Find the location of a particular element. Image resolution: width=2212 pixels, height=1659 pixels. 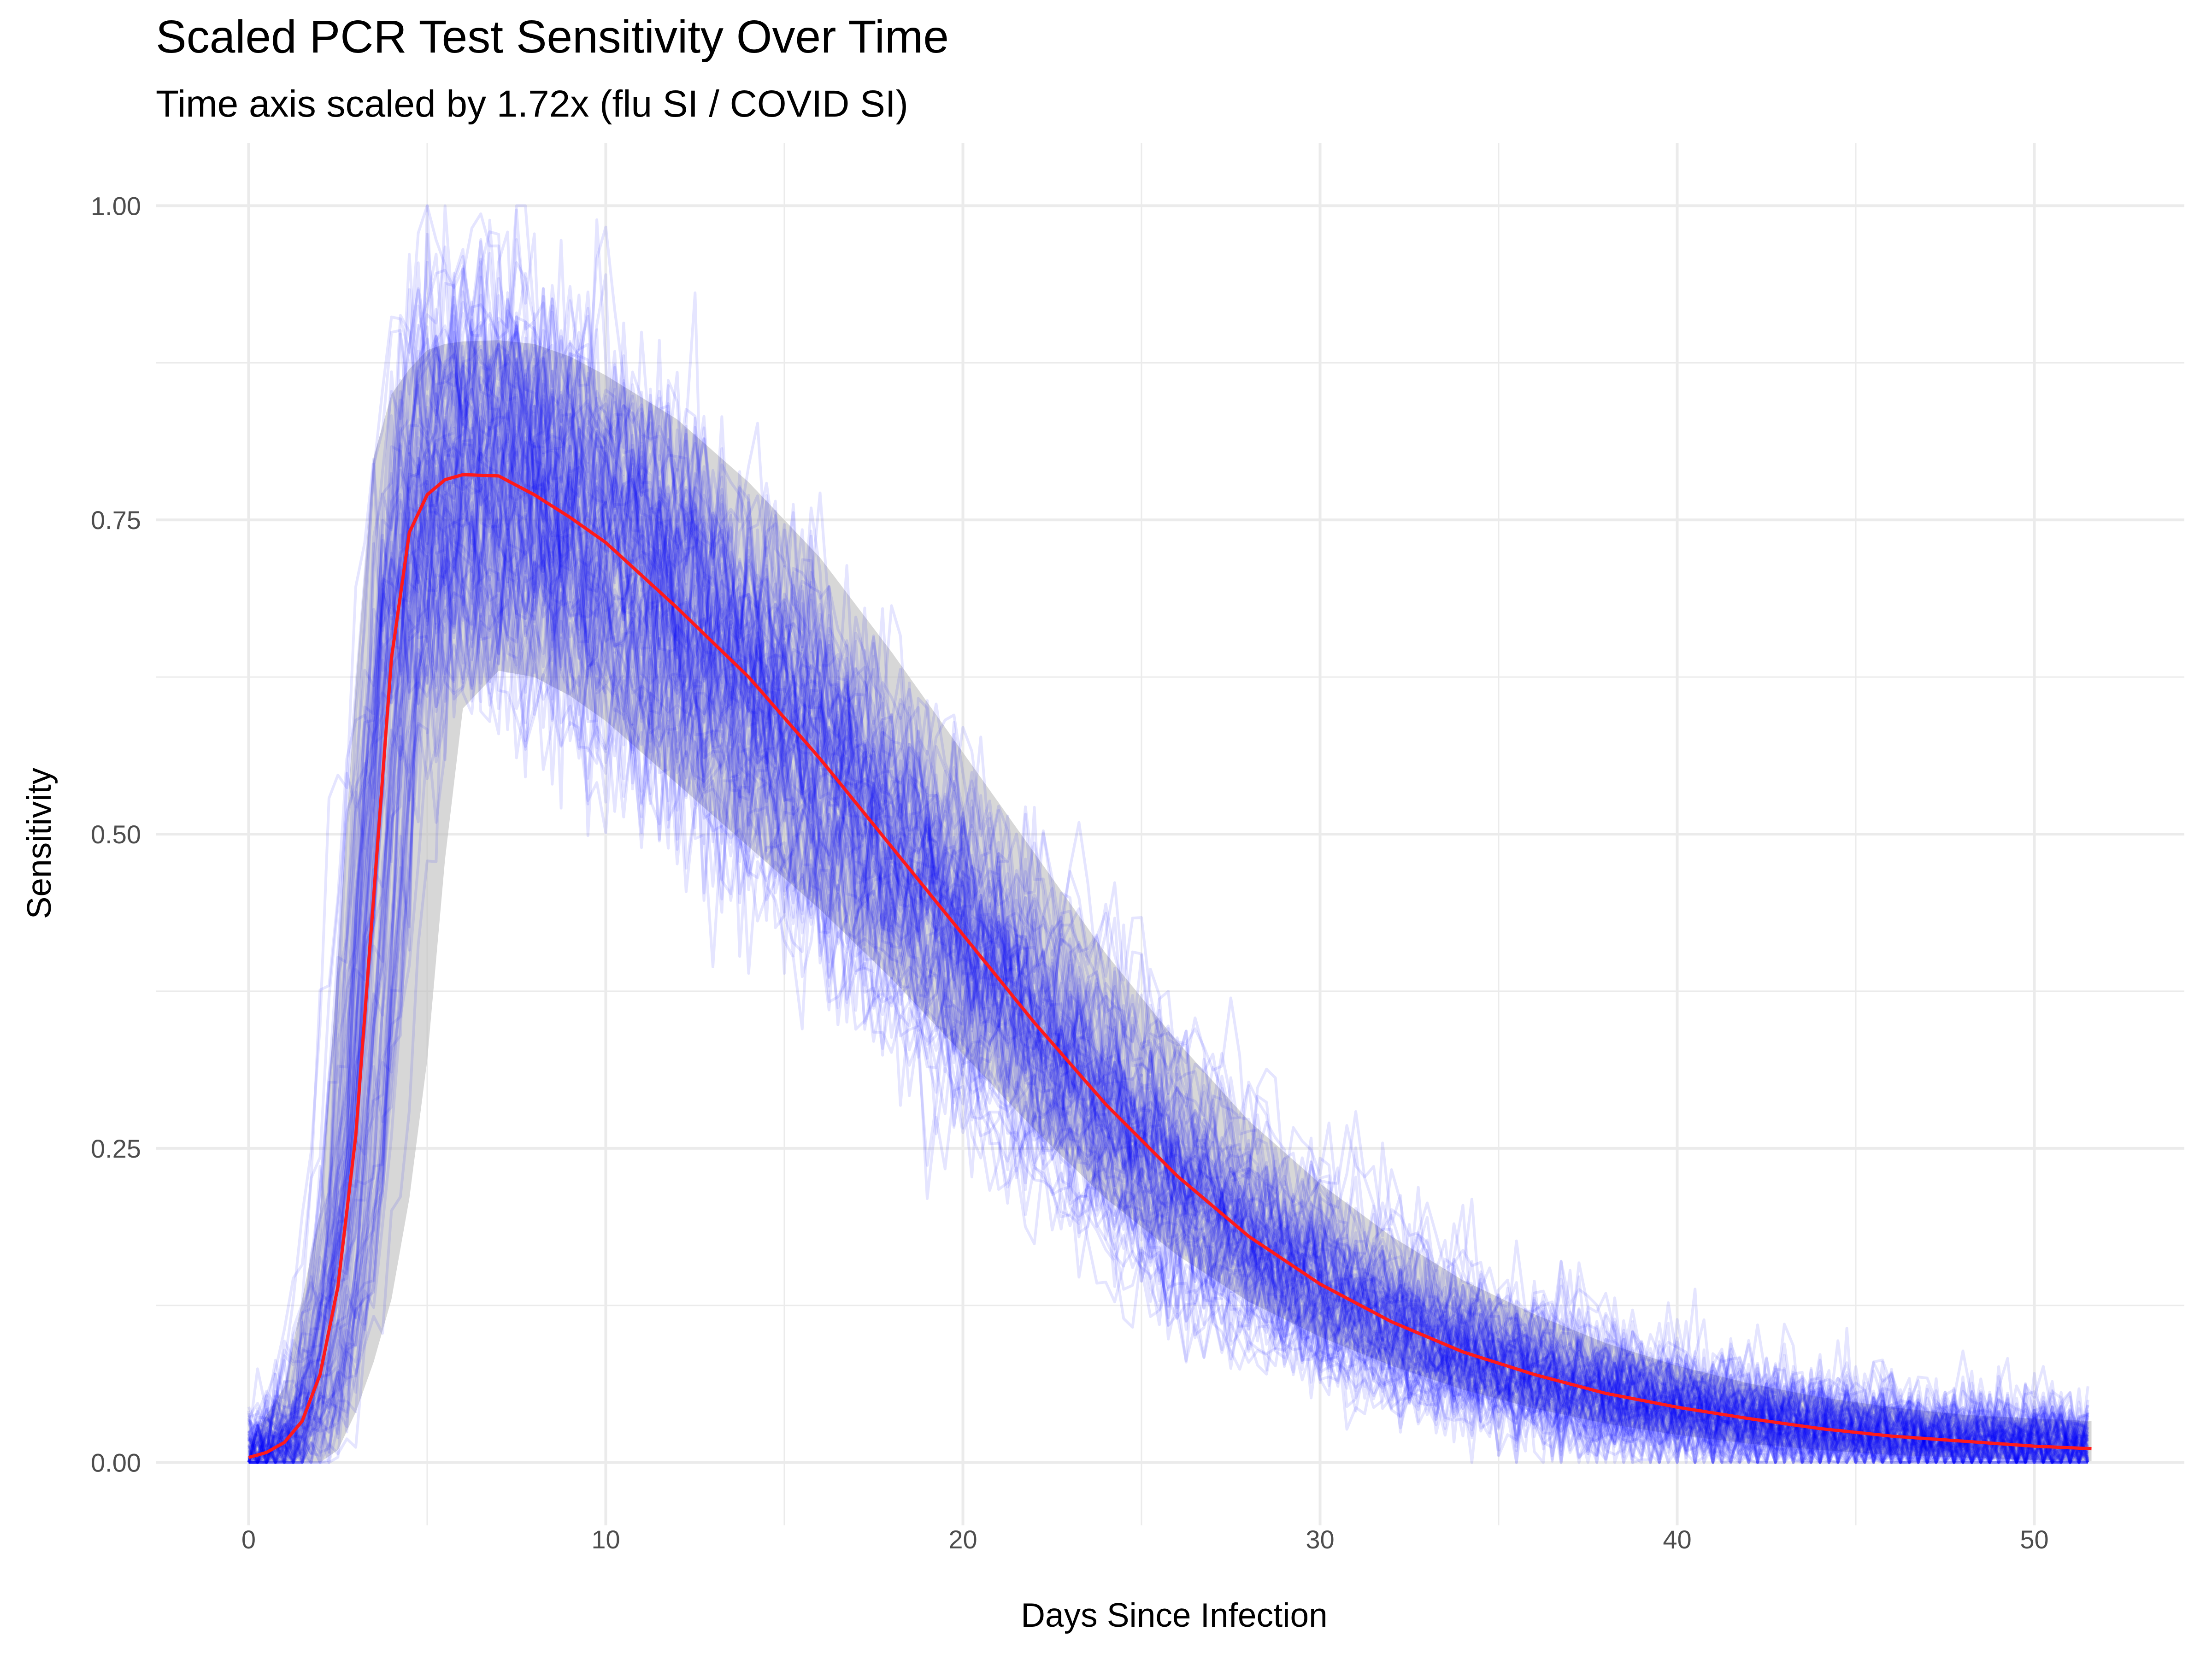

x-tick-label: 30 is located at coordinates (1320, 1539).